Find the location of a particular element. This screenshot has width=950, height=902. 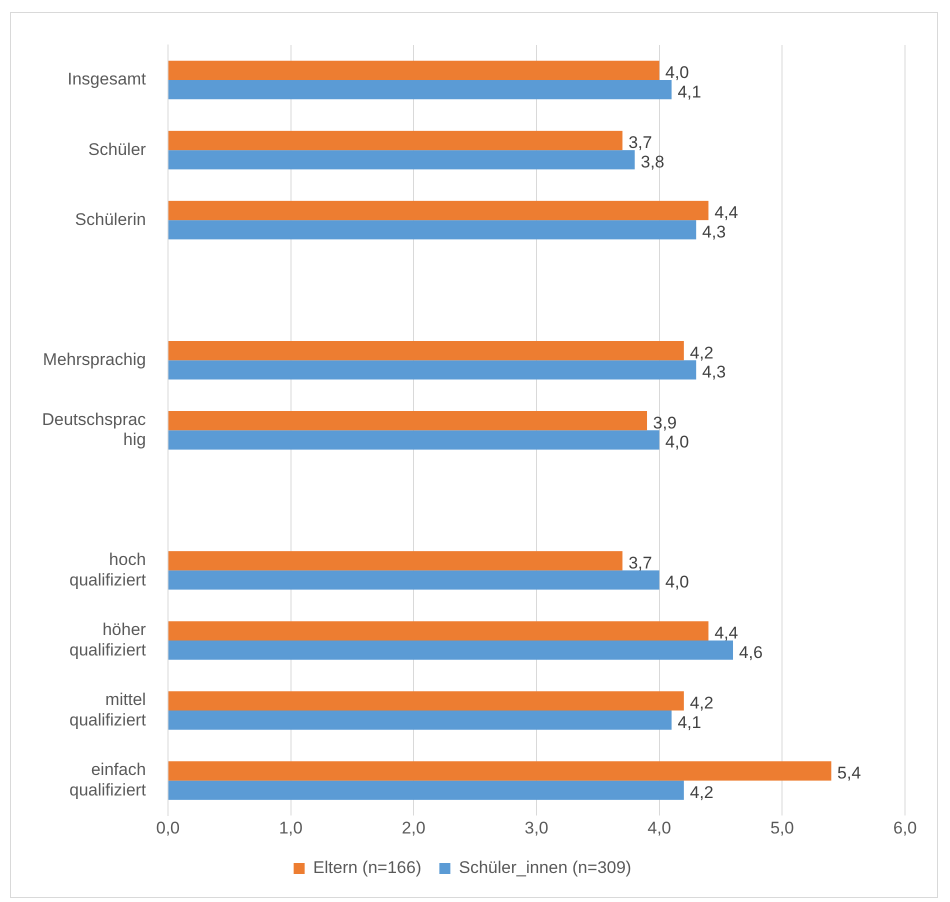

legend-label: Schüler_innen (n=309) is located at coordinates (545, 868).